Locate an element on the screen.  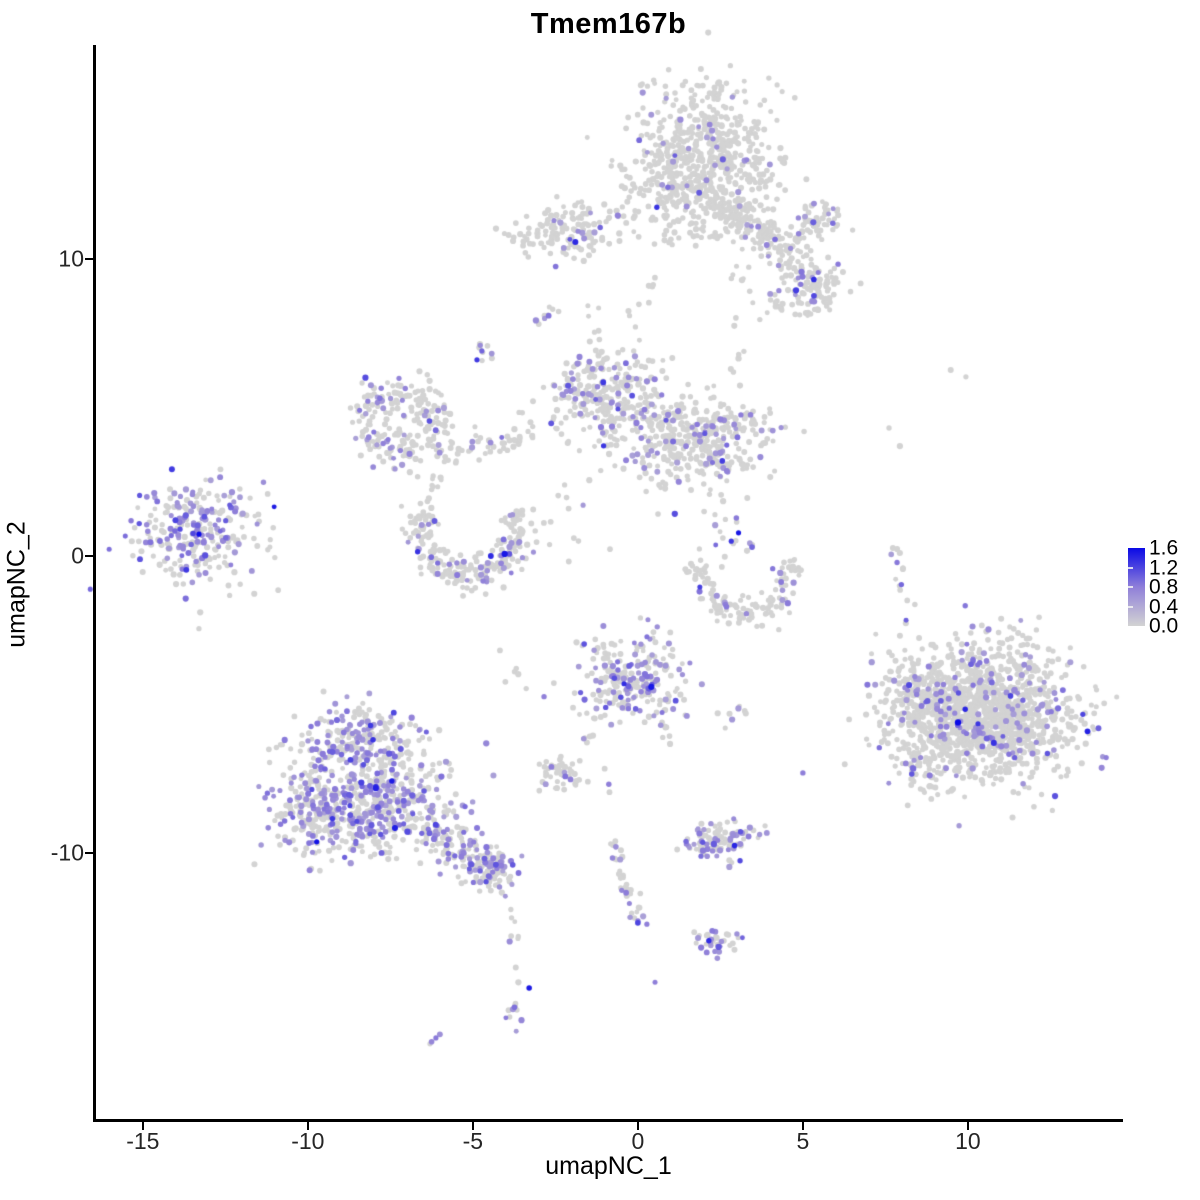
y-axis-line is located at coordinates (94, 583).